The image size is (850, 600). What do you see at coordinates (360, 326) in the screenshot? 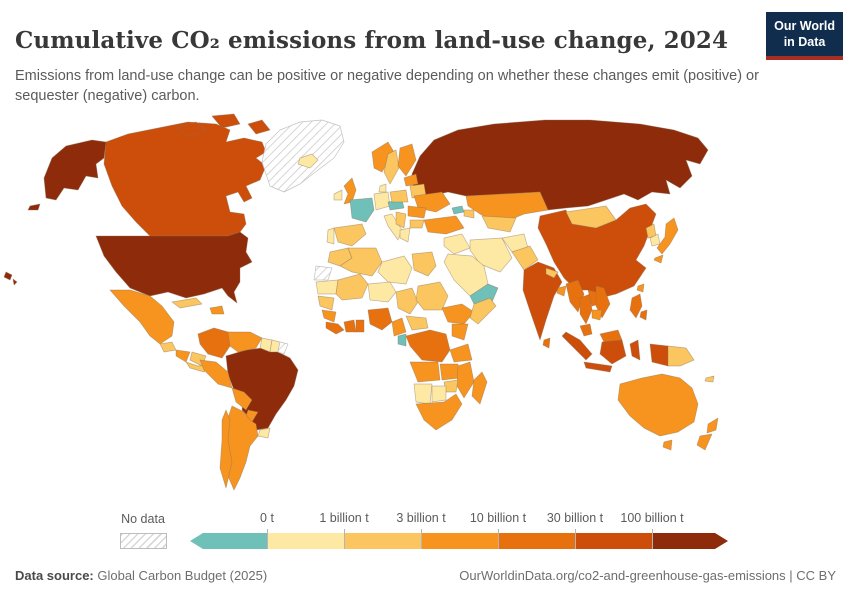
I see `country-ghana: Ghana` at bounding box center [360, 326].